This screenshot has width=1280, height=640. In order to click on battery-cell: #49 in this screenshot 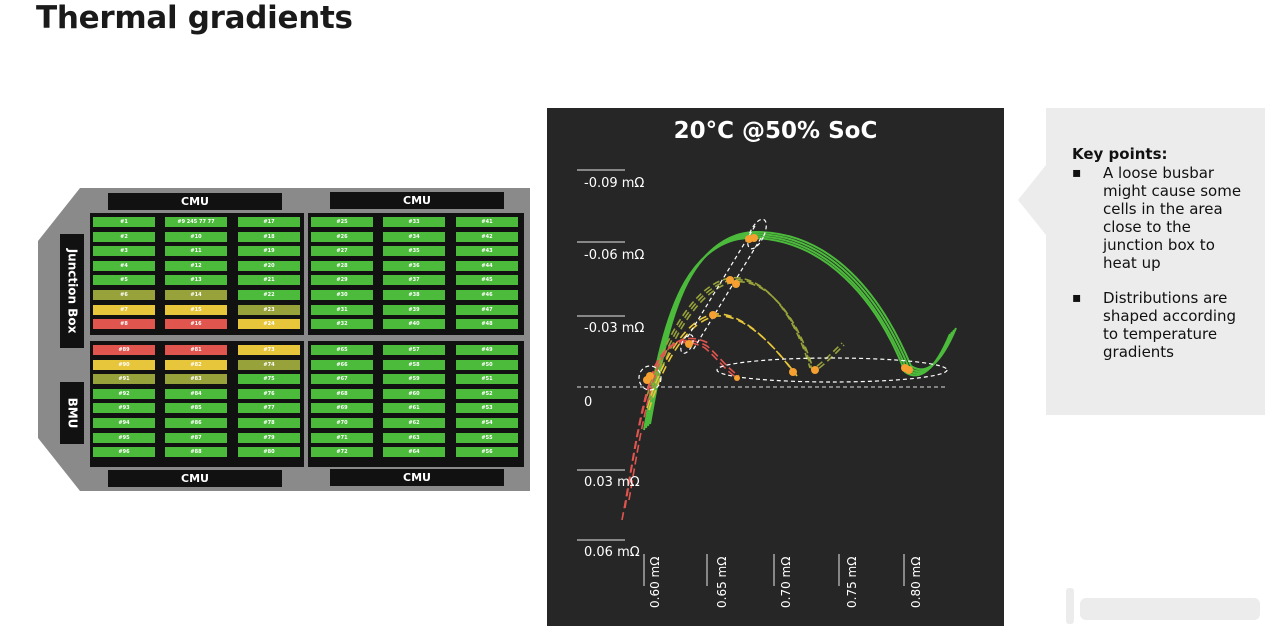, I will do `click(487, 350)`.